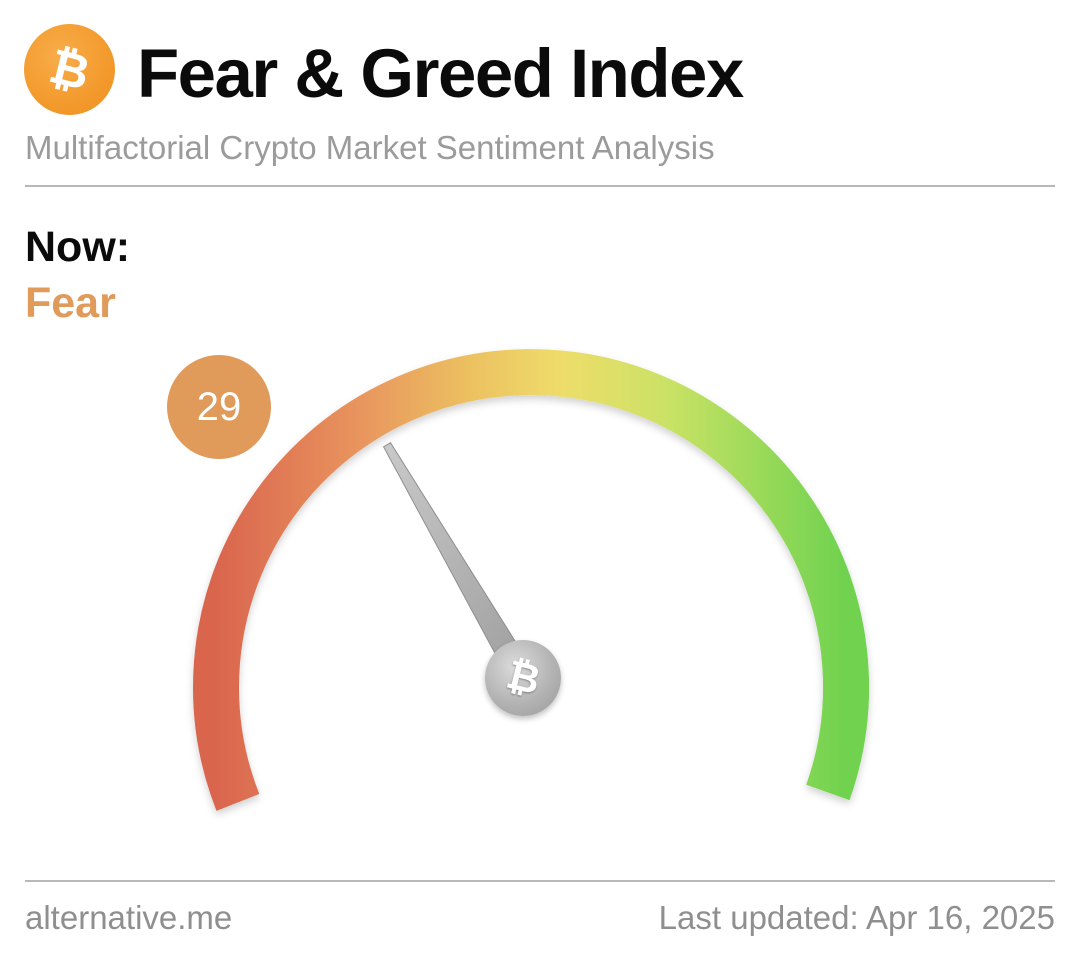 The width and height of the screenshot is (1081, 964). I want to click on now-label: Now:, so click(78, 247).